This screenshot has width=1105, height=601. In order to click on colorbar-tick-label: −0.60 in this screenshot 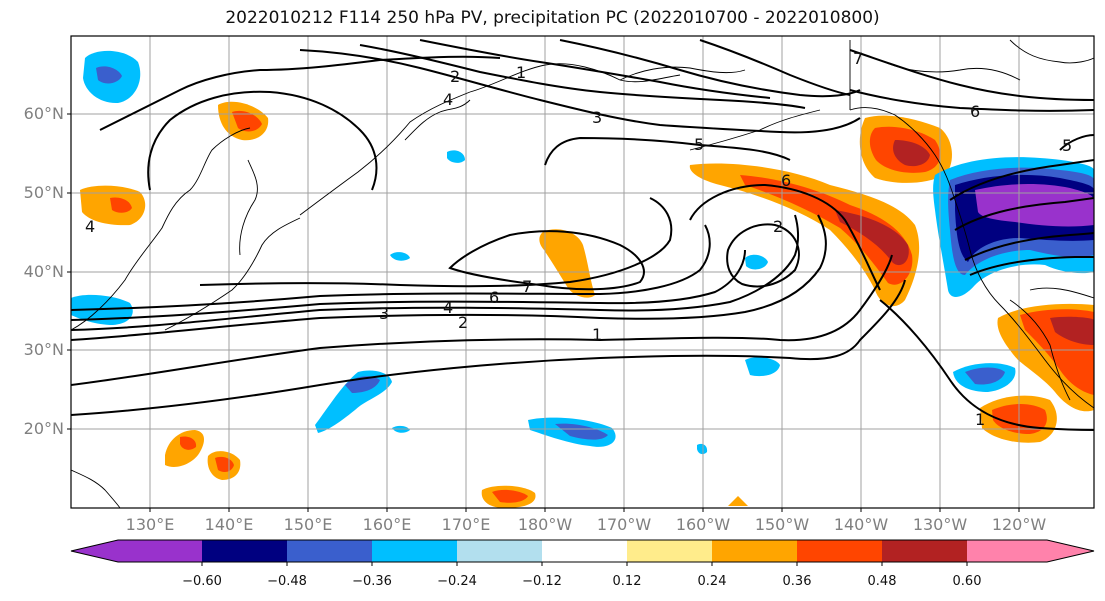, I will do `click(202, 581)`.